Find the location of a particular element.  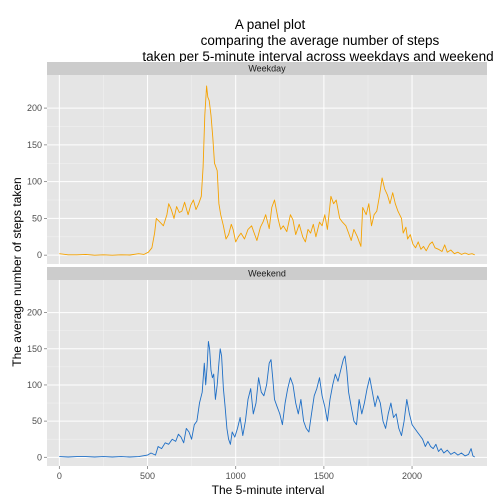

title-line-2: comparing the average number of steps is located at coordinates (320, 40).